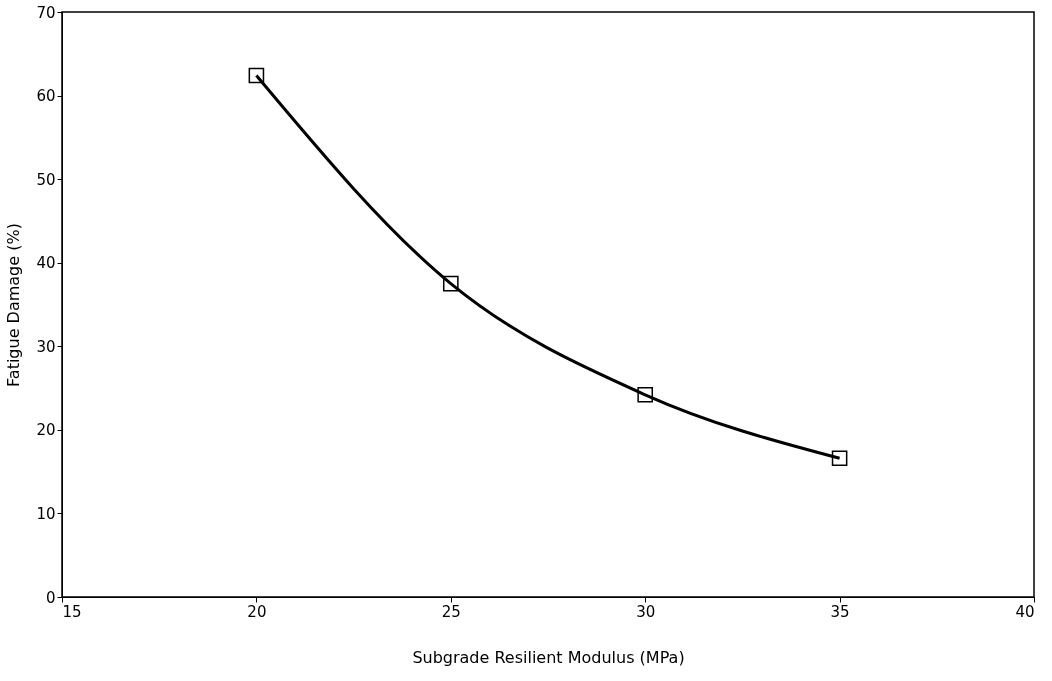 This screenshot has height=681, width=1052. I want to click on x-tick-label: 40, so click(1025, 611).